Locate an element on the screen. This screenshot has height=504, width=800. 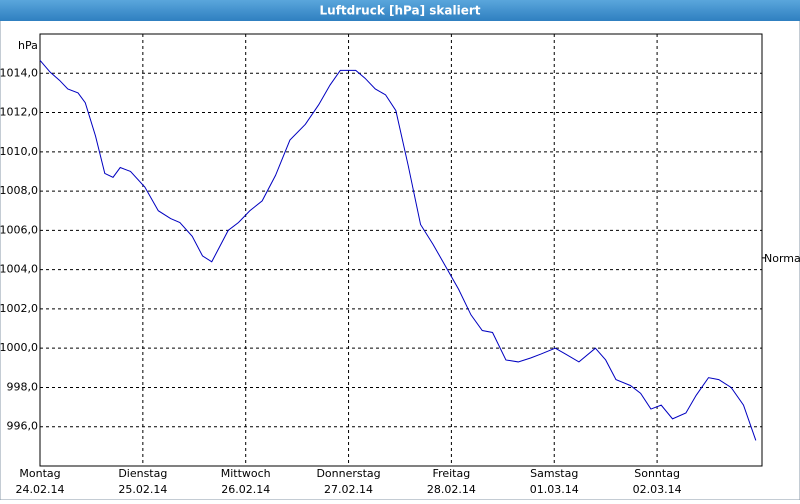
x-tick-label: Freitag is located at coordinates (452, 473).